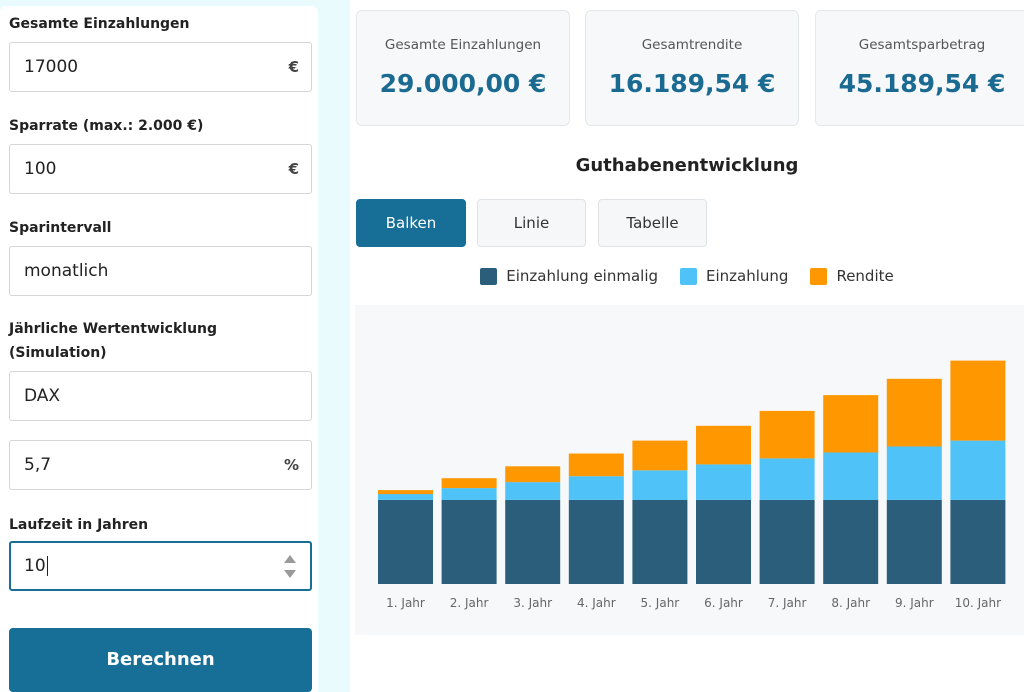 The height and width of the screenshot is (692, 1024). Describe the element at coordinates (692, 68) in the screenshot. I see `stat-card-return: Gesamtrendite 16.189,54 €` at that location.